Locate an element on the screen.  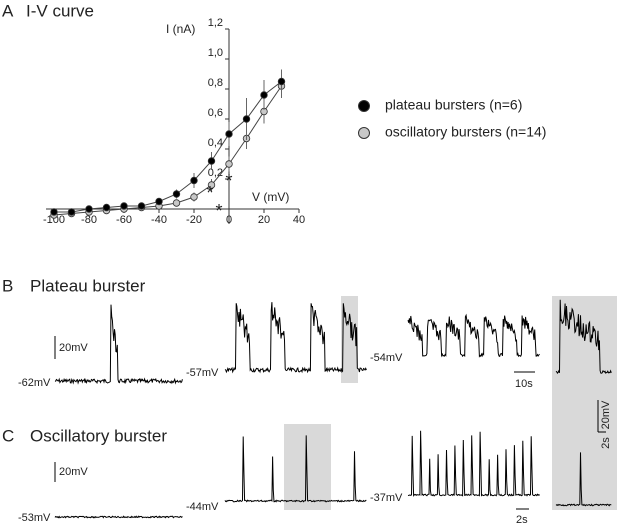
y-tick-label: 0,6 is located at coordinates (215, 113).